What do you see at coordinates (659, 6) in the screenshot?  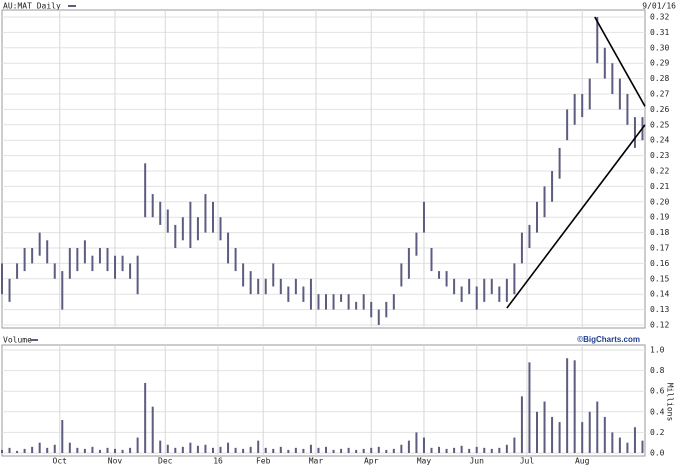 I see `chart-date: 9/01/16` at bounding box center [659, 6].